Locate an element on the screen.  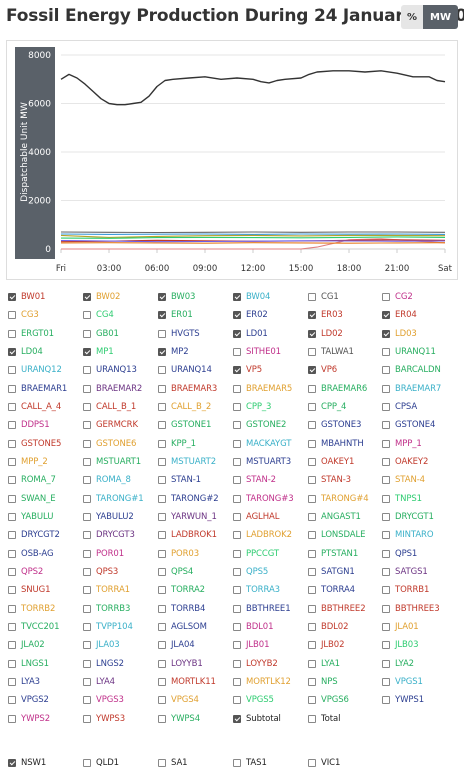
legend-item-mstuart3: MSTUART3 is located at coordinates (262, 462).